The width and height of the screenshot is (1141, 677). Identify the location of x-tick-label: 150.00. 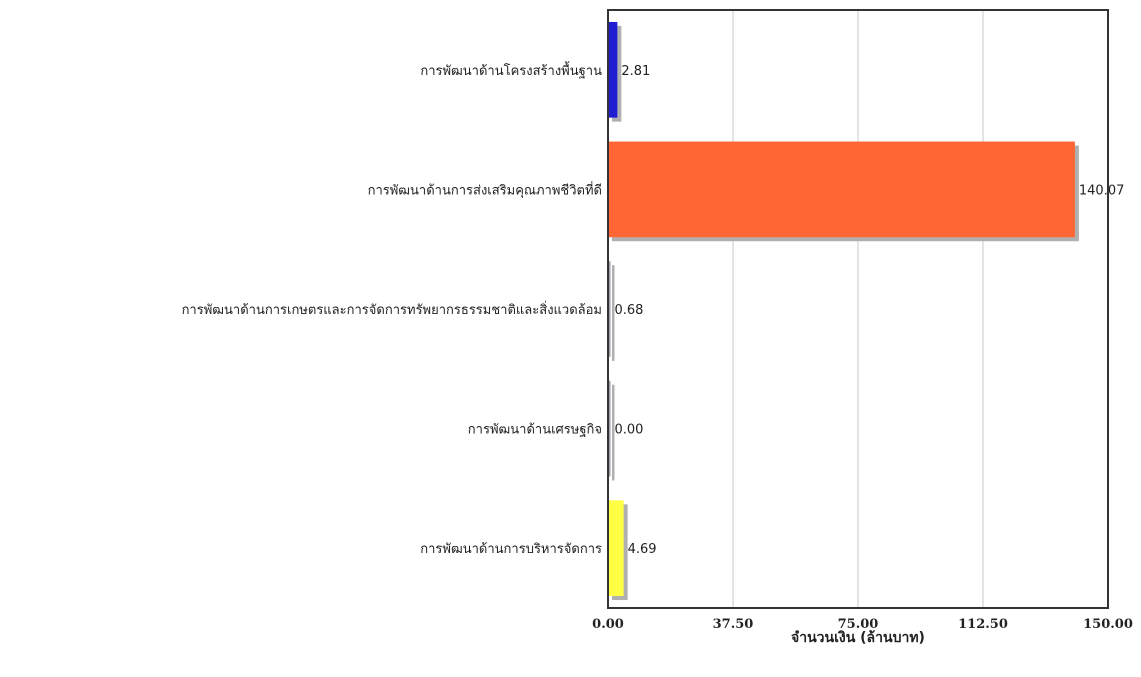
(1108, 624).